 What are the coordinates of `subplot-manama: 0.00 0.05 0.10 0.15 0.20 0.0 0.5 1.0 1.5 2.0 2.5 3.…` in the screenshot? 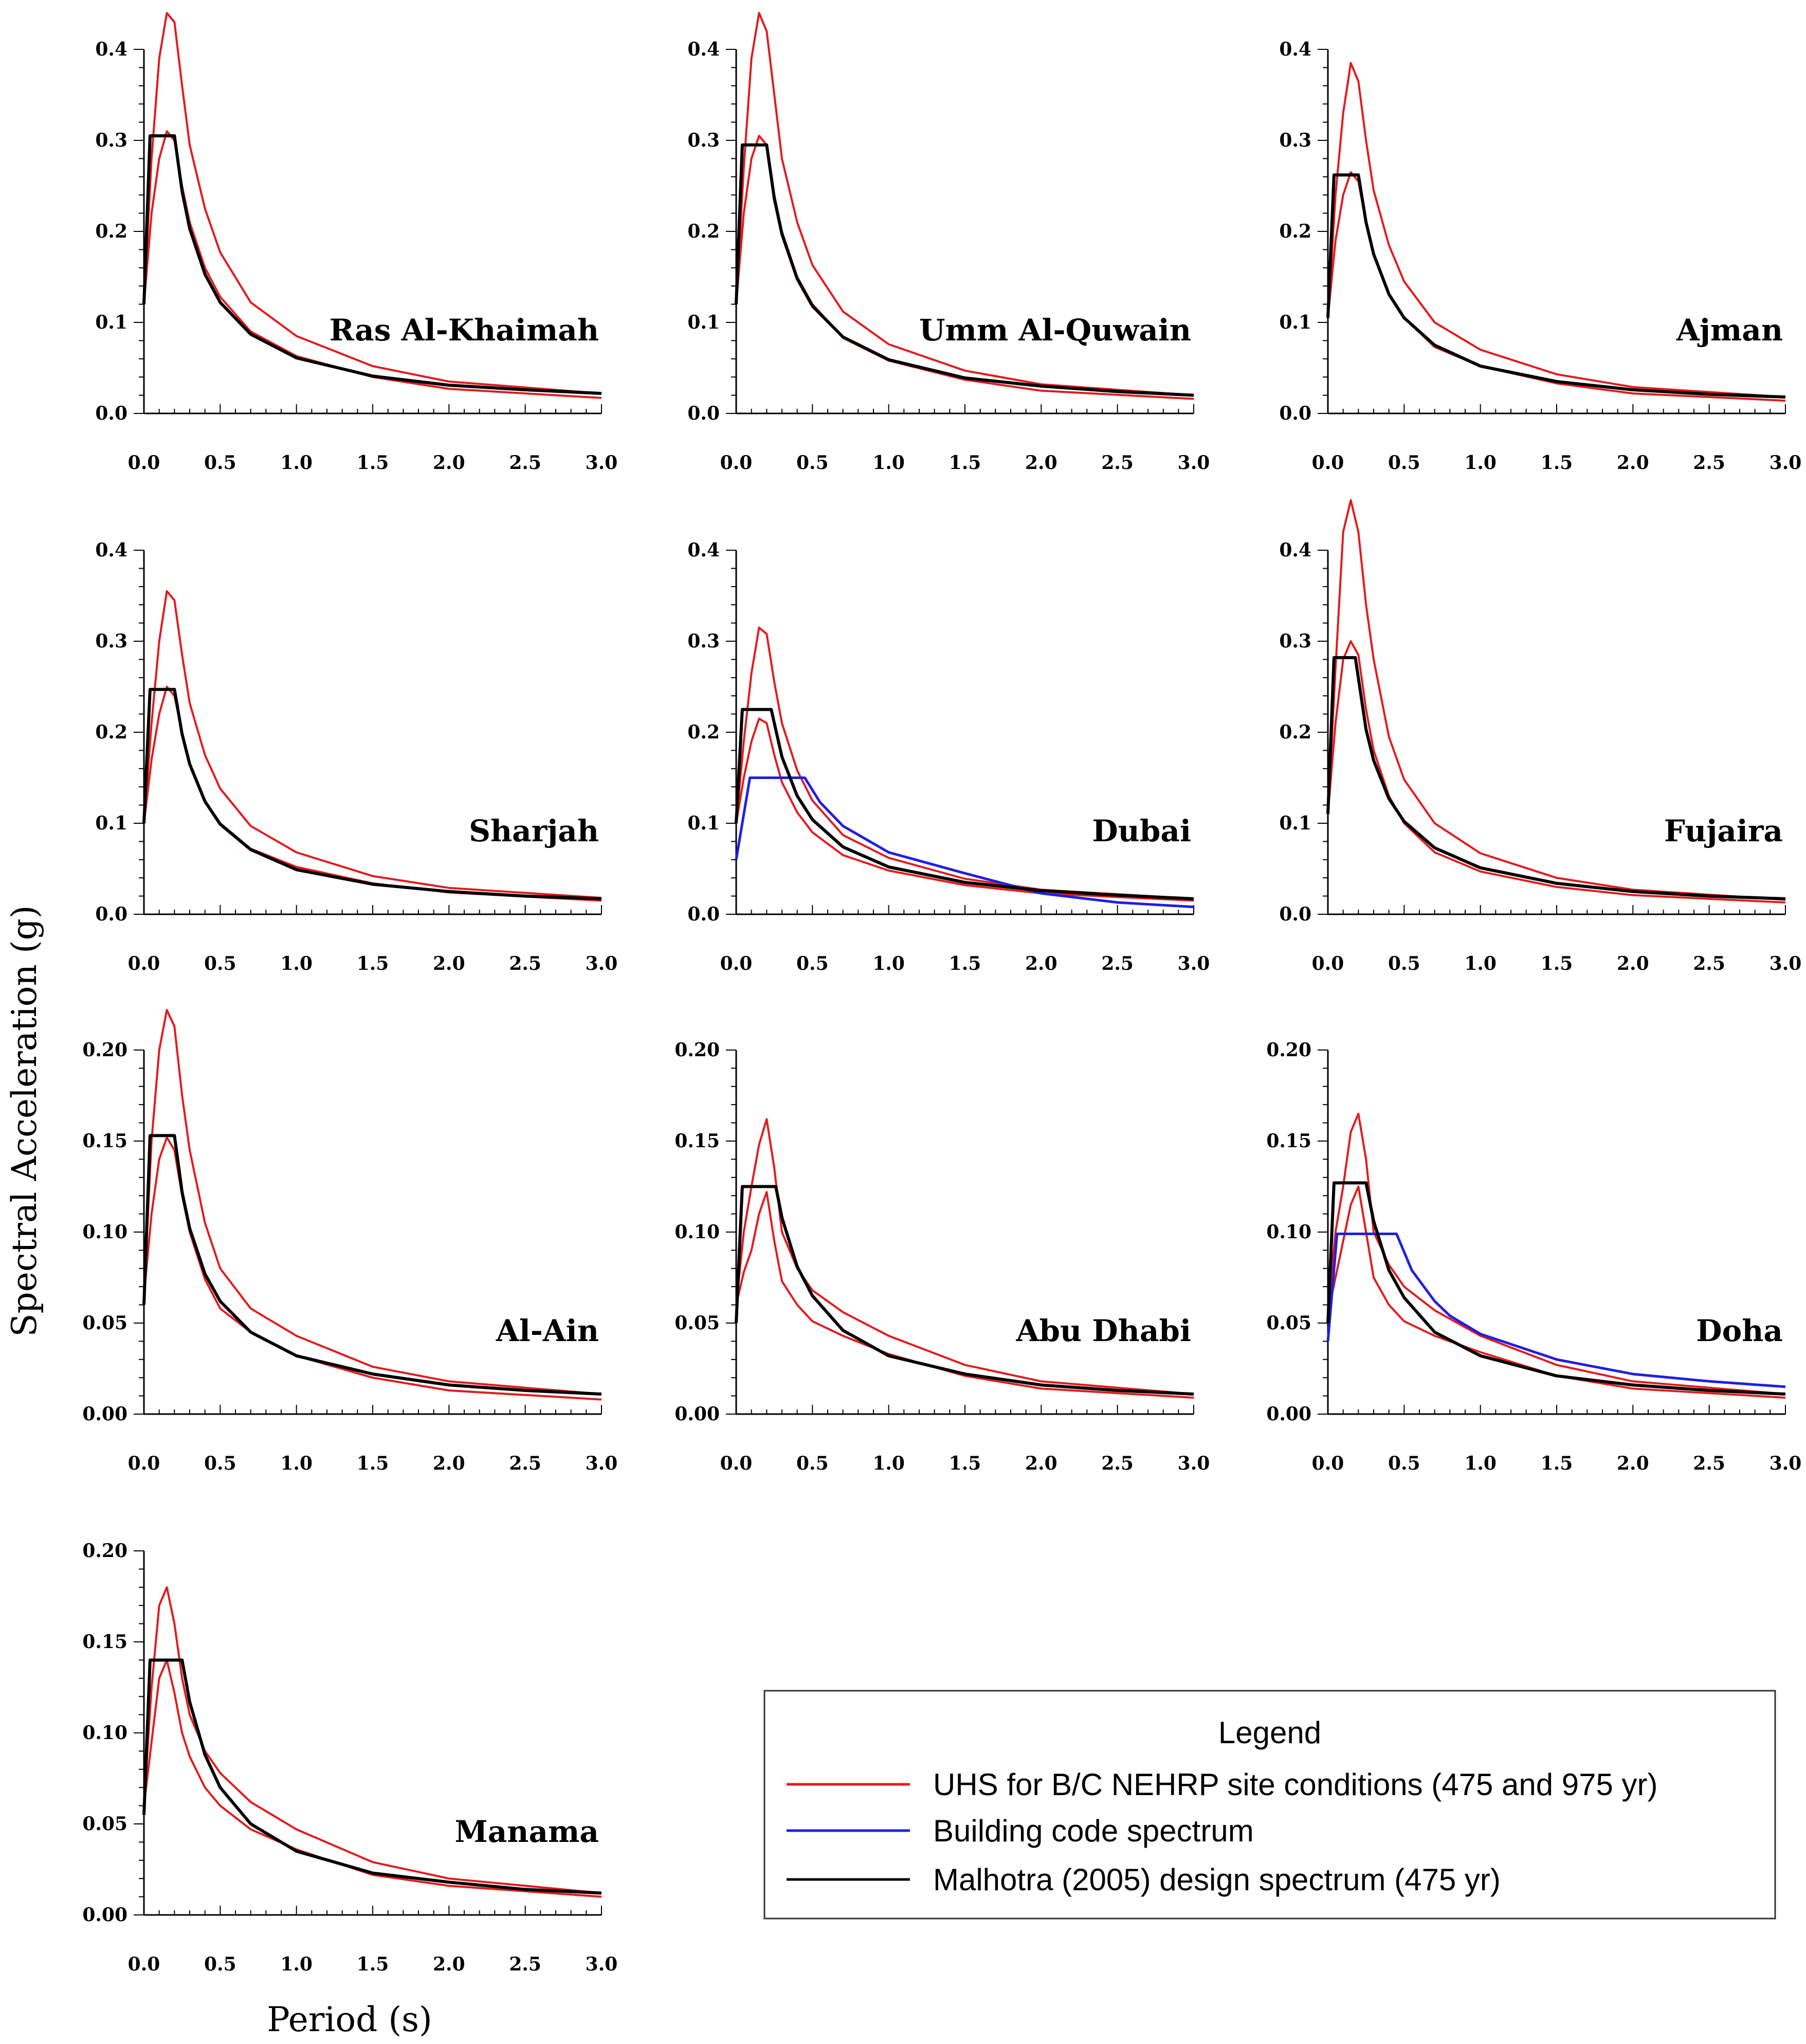 It's located at (349, 1758).